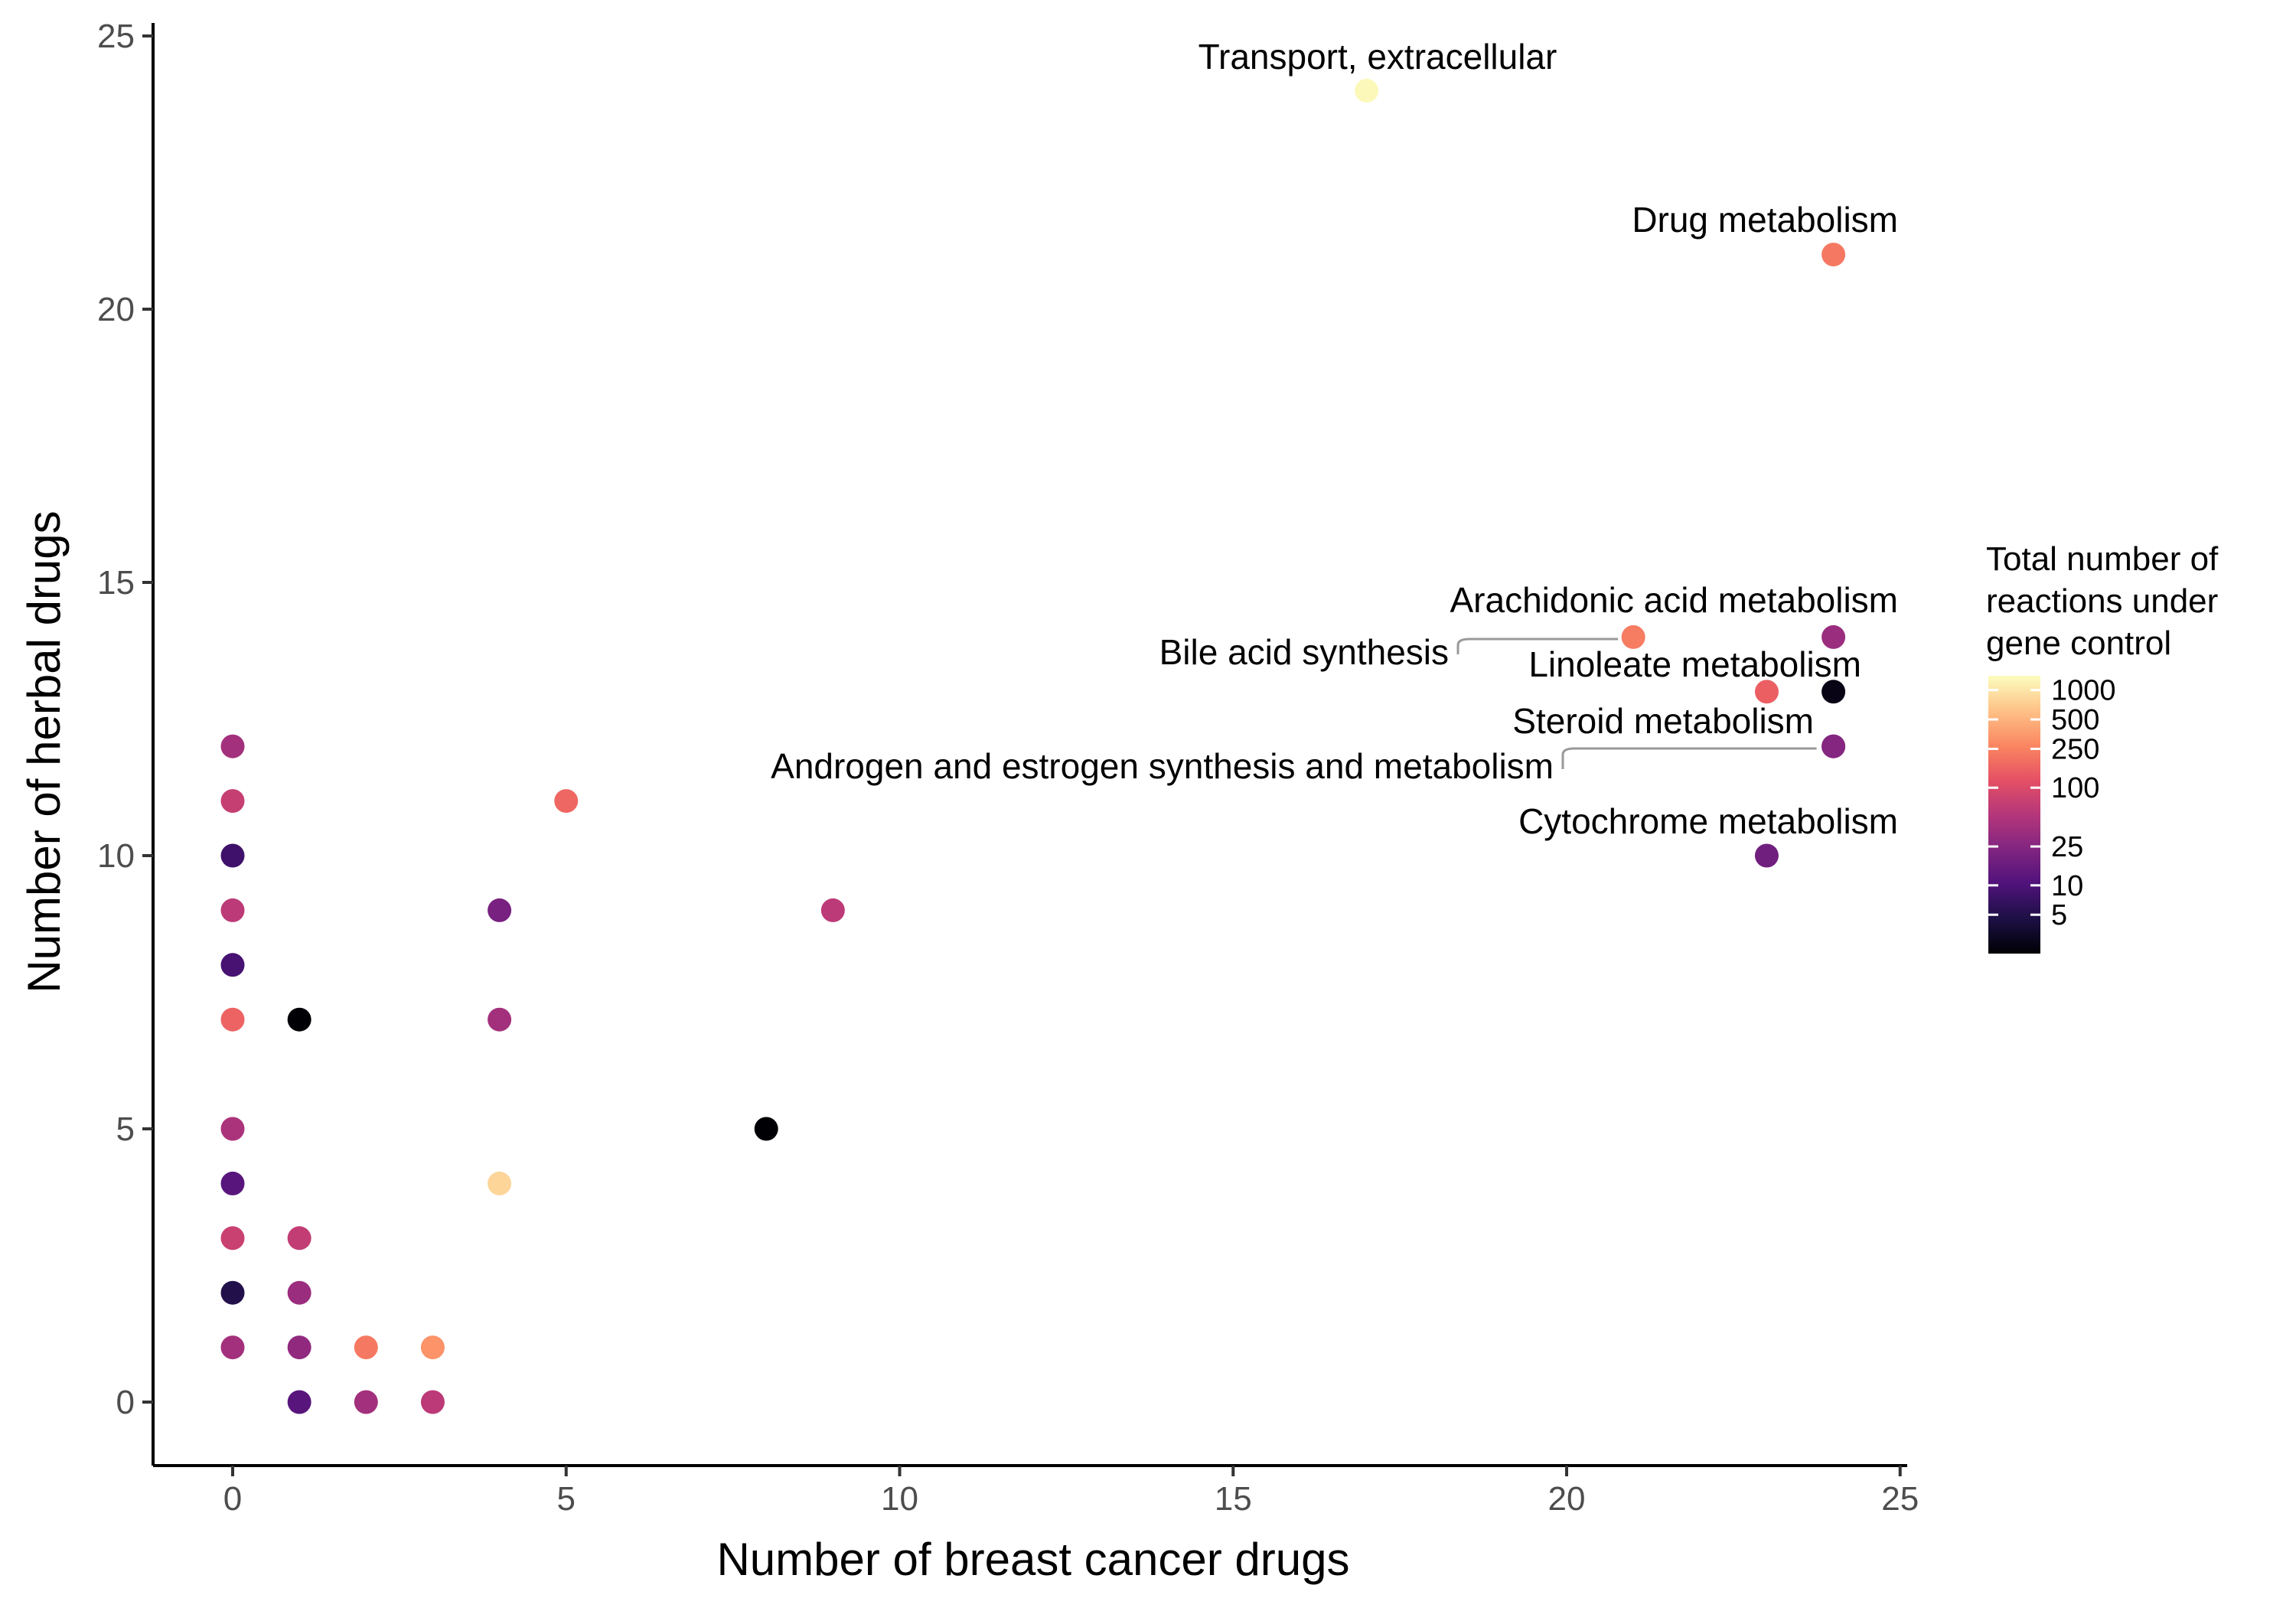  What do you see at coordinates (1233, 1499) in the screenshot?
I see `x-tick-label: 15` at bounding box center [1233, 1499].